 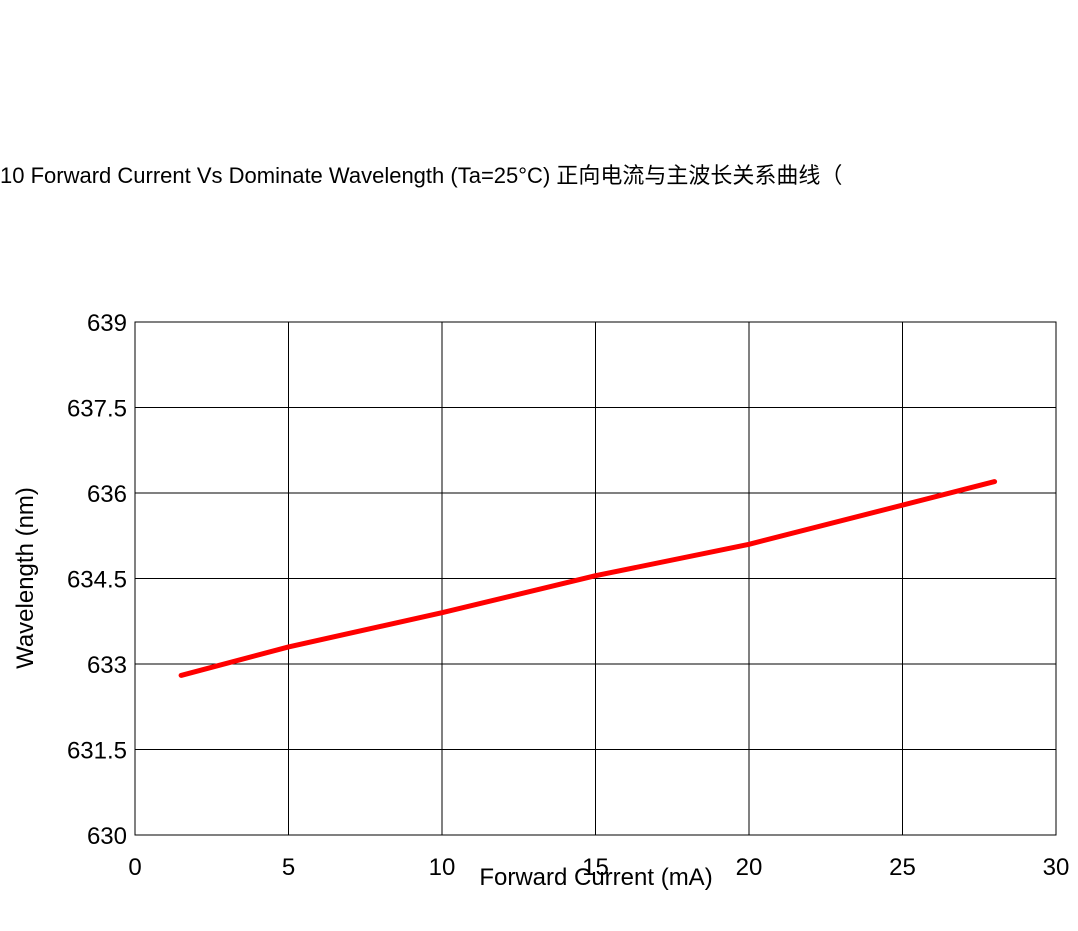 I want to click on x-tick-label: 10, so click(x=442, y=867).